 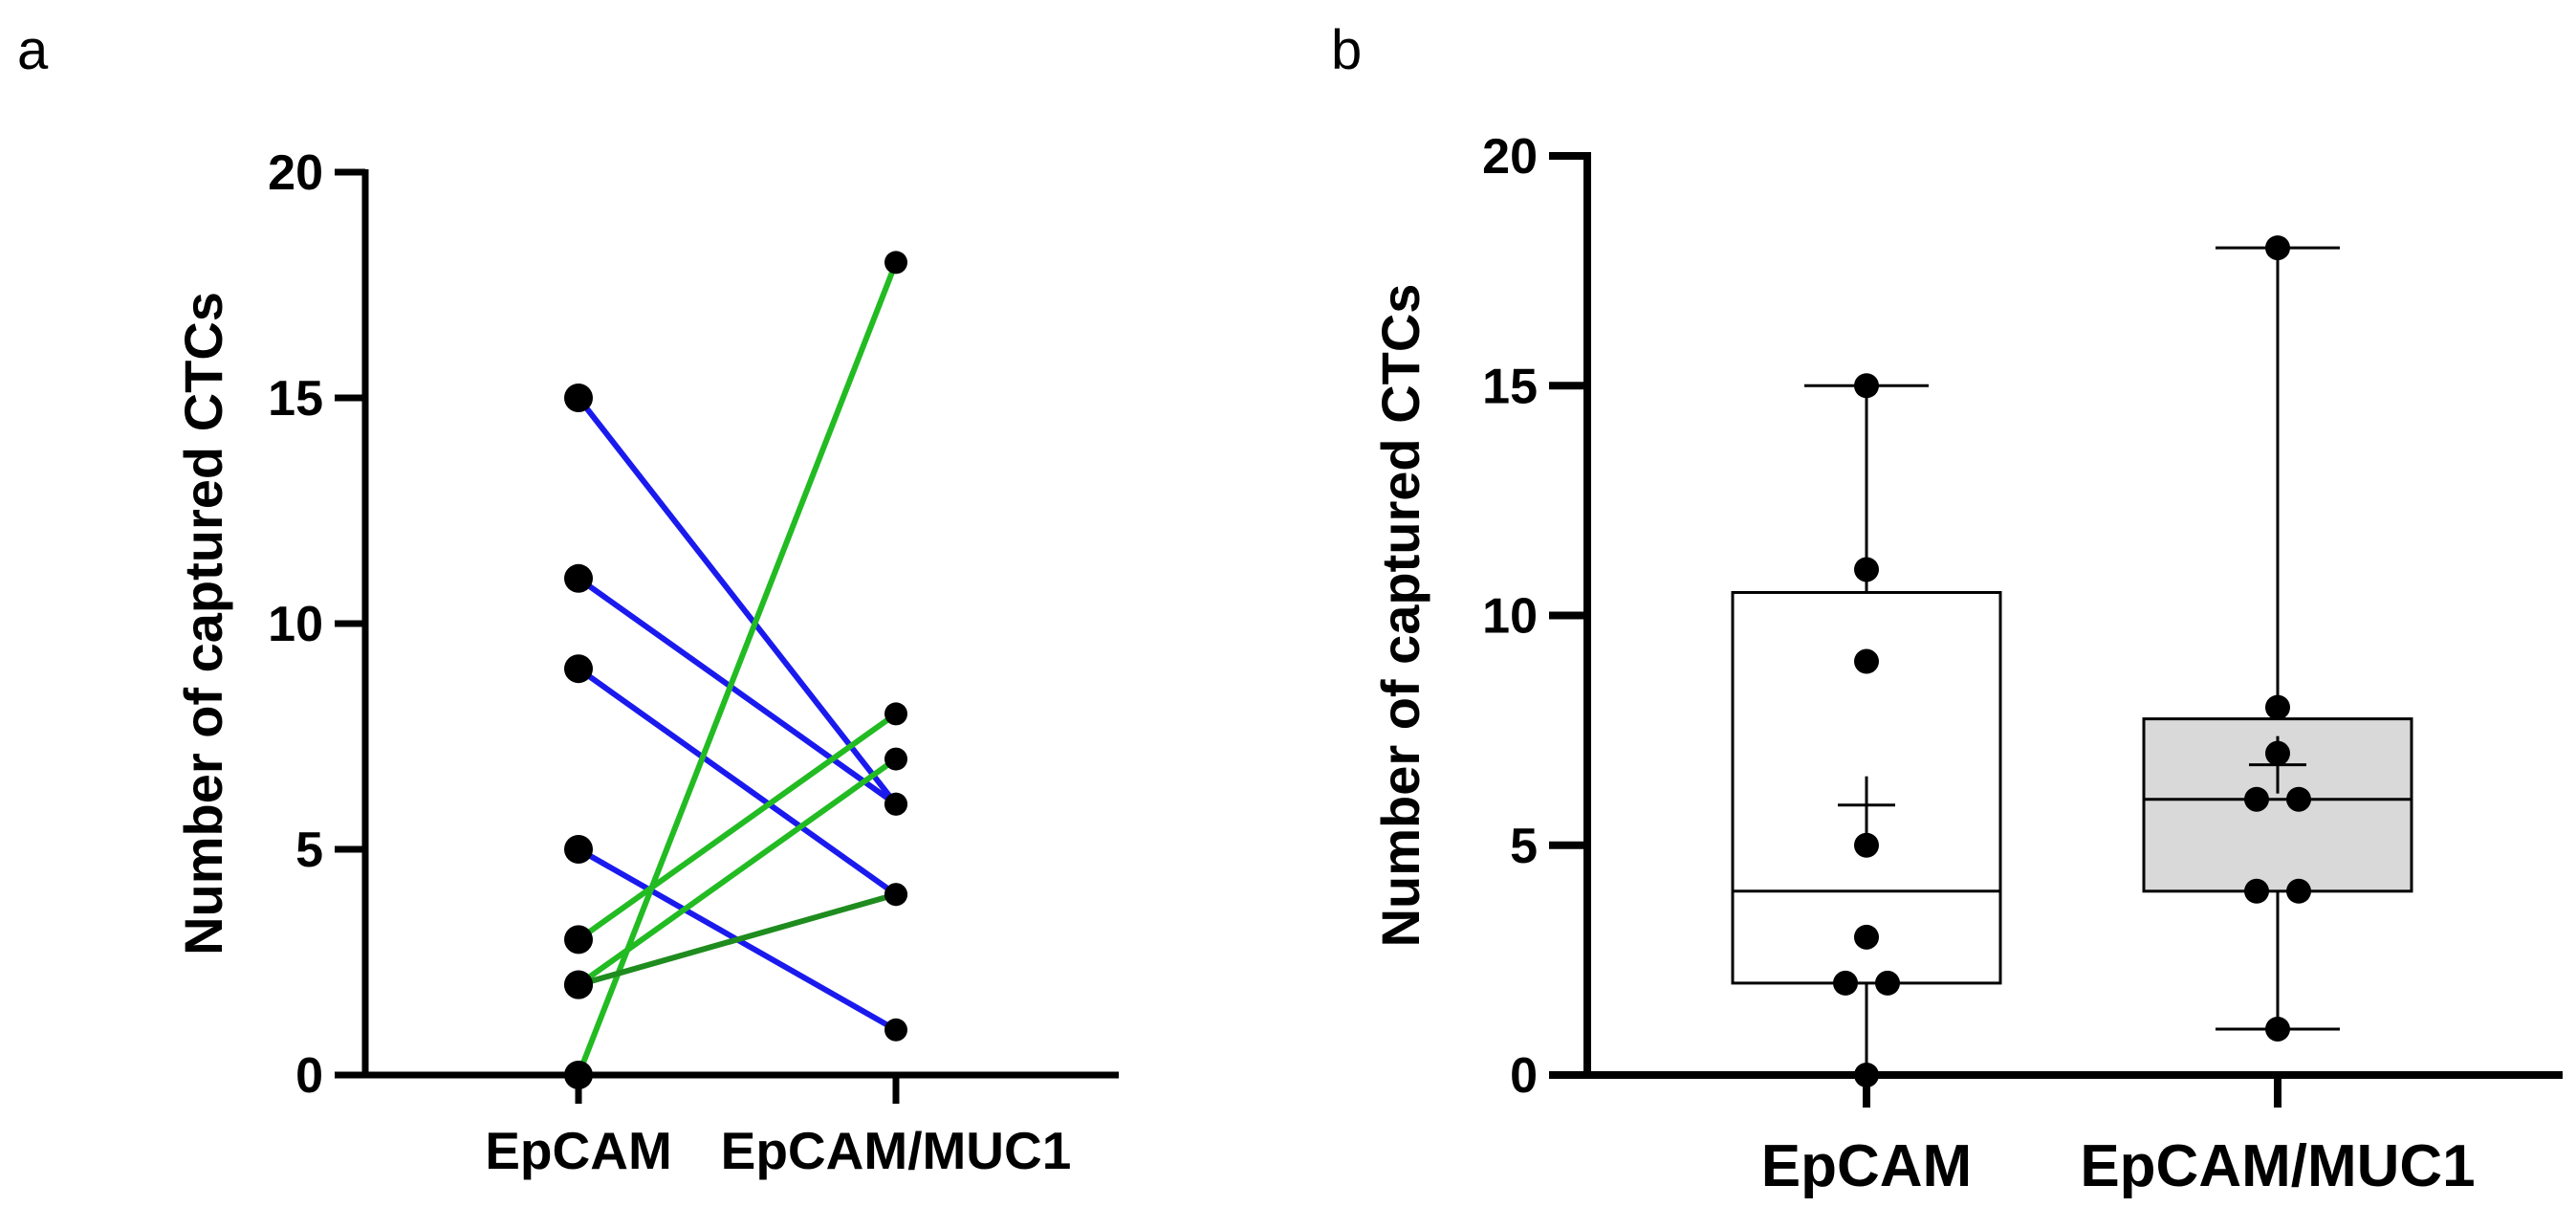 I want to click on panel-a-y-tick-label: 0, so click(x=309, y=1076).